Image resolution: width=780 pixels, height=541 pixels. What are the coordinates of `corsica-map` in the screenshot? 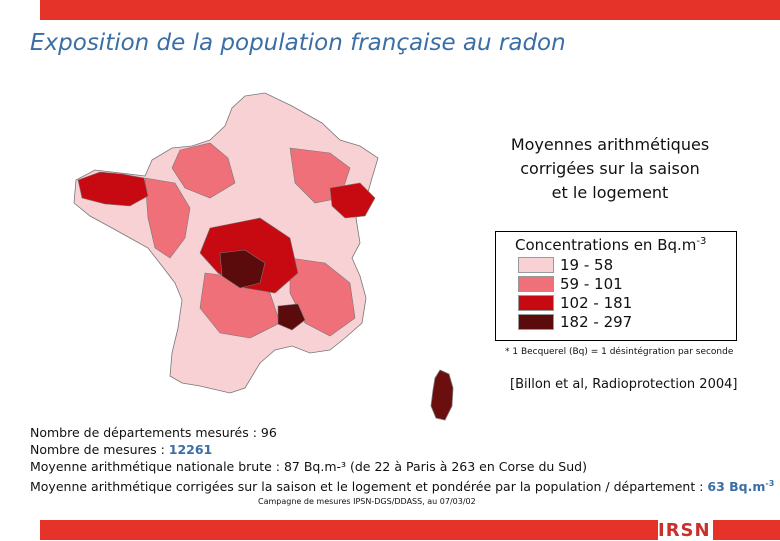 It's located at (442, 395).